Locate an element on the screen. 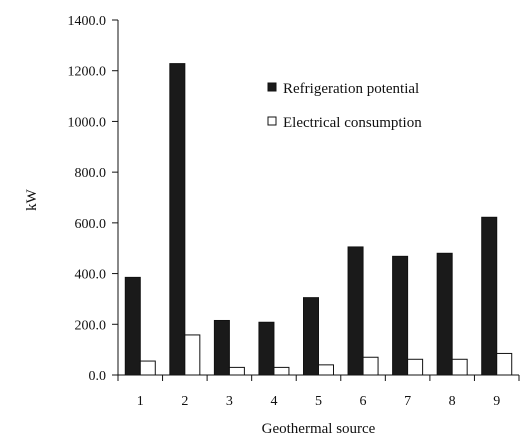  y-tick-label: 800.0 is located at coordinates (91, 173).